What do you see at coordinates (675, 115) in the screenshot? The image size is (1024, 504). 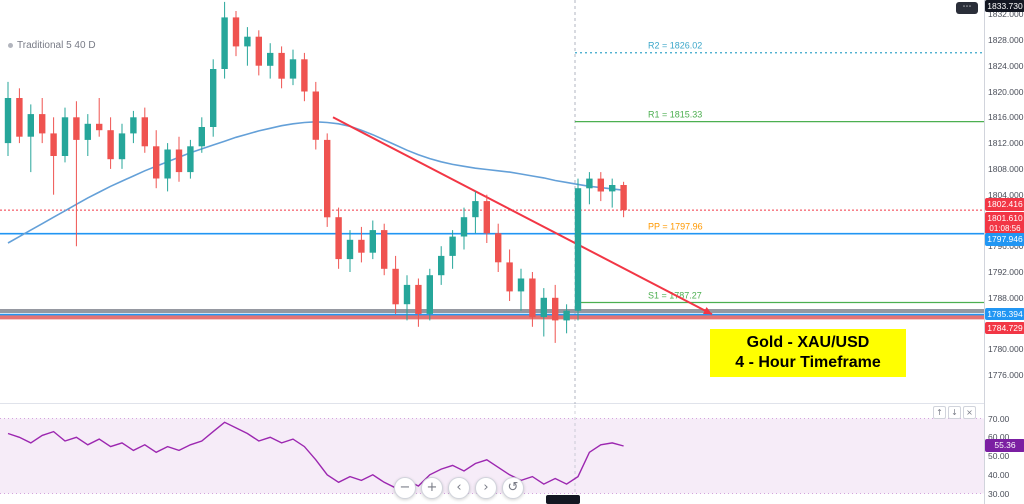 I see `pivot-label-R1: R1 = 1815.33` at bounding box center [675, 115].